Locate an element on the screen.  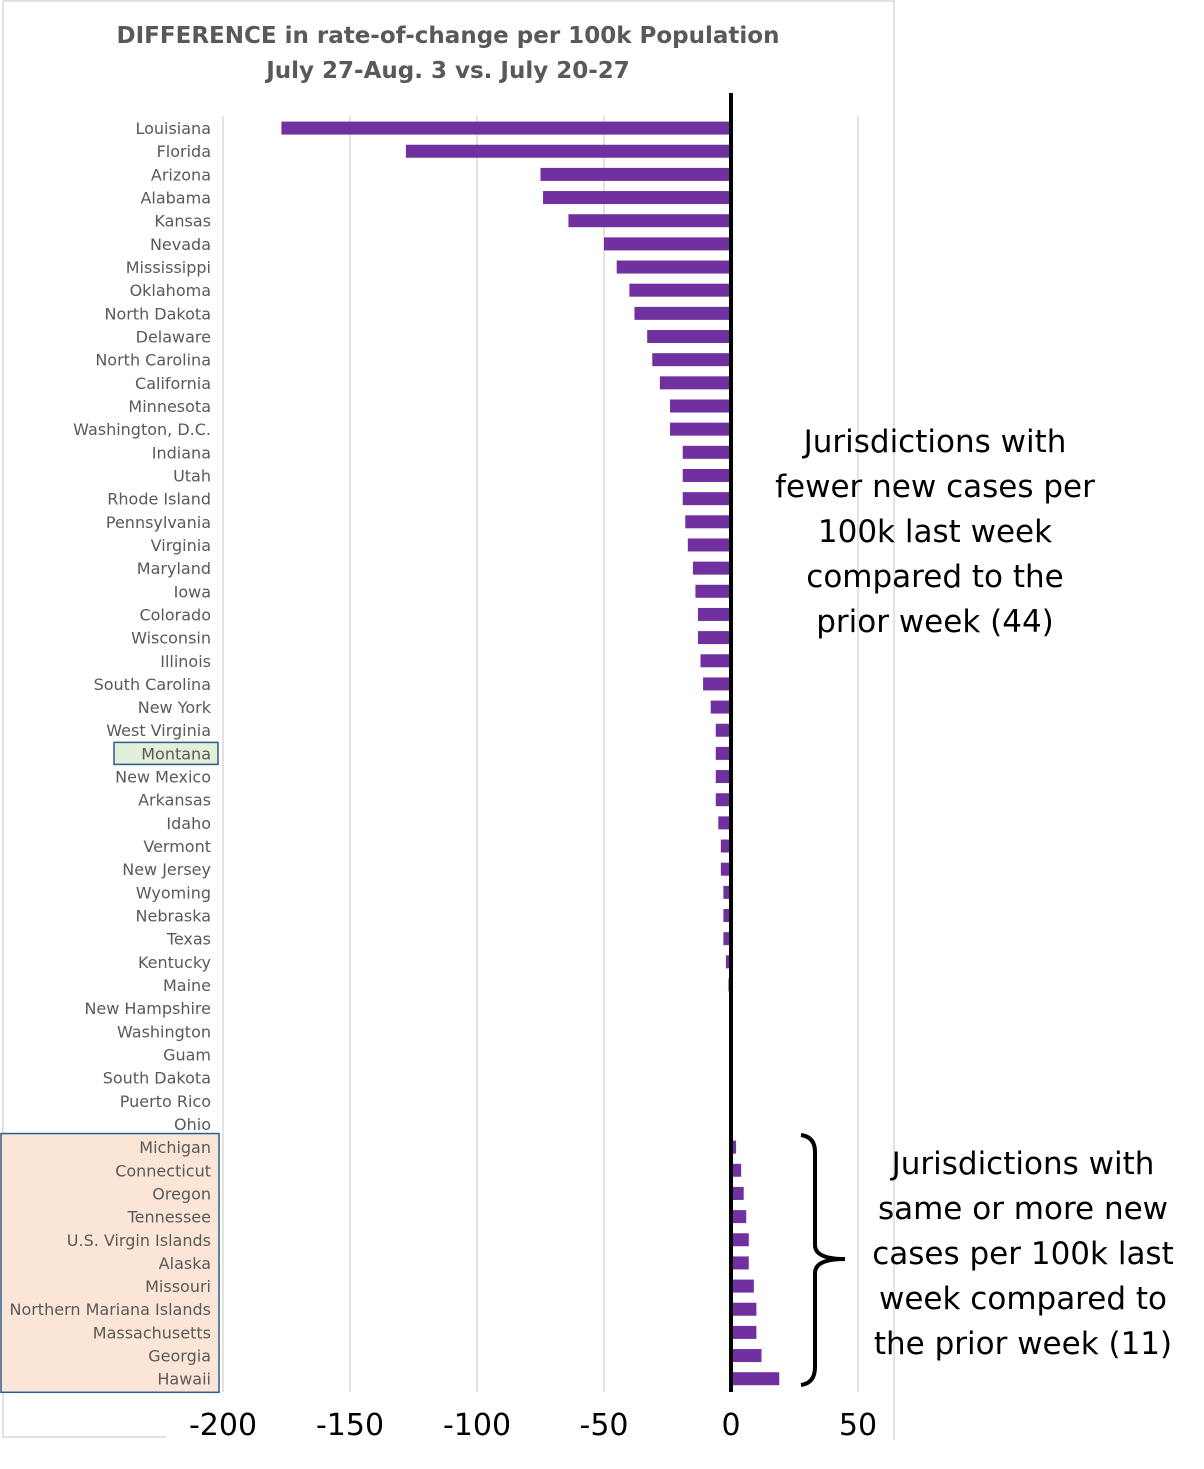
category-label: Puerto Rico is located at coordinates (165, 1101).